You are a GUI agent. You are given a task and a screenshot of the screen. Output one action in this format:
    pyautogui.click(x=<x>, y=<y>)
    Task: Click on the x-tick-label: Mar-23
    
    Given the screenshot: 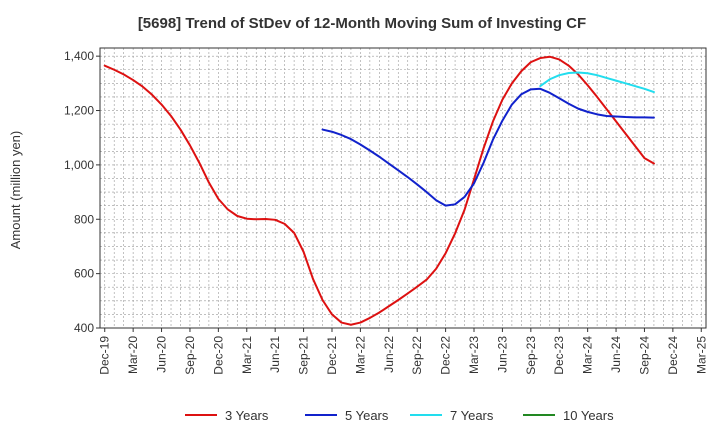 What is the action you would take?
    pyautogui.click(x=474, y=355)
    